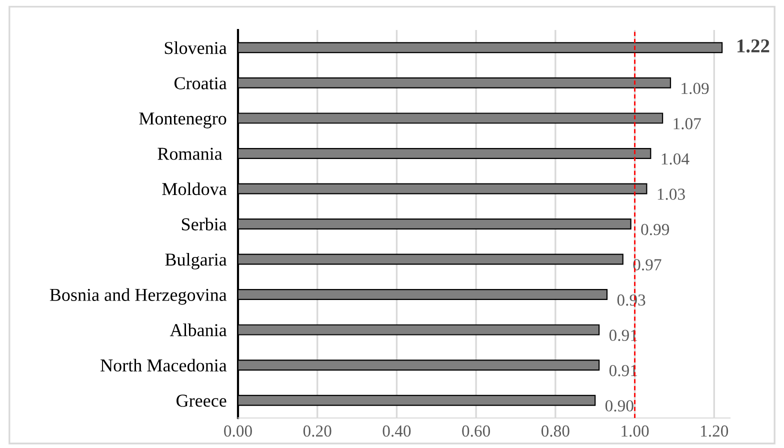 The height and width of the screenshot is (448, 784). I want to click on x-tick-label: 0.40, so click(396, 431).